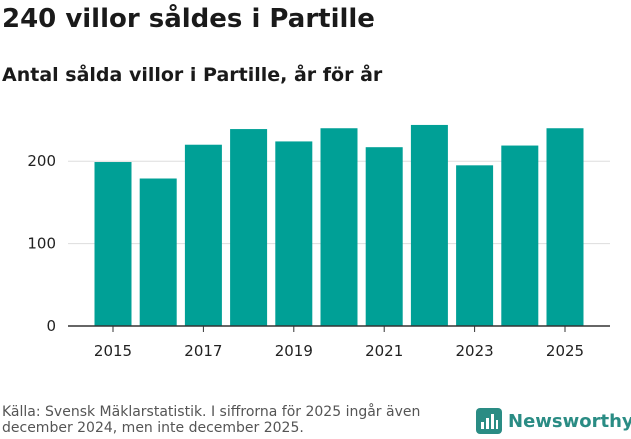  Describe the element at coordinates (565, 351) in the screenshot. I see `x-tick-label: 2025` at that location.